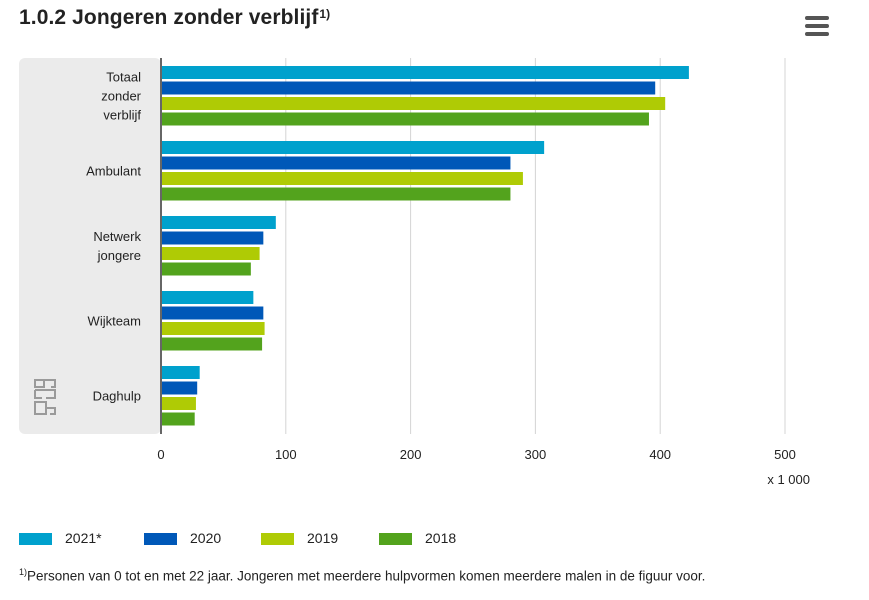 The height and width of the screenshot is (600, 869). I want to click on title-footnote-marker: 1), so click(325, 13).